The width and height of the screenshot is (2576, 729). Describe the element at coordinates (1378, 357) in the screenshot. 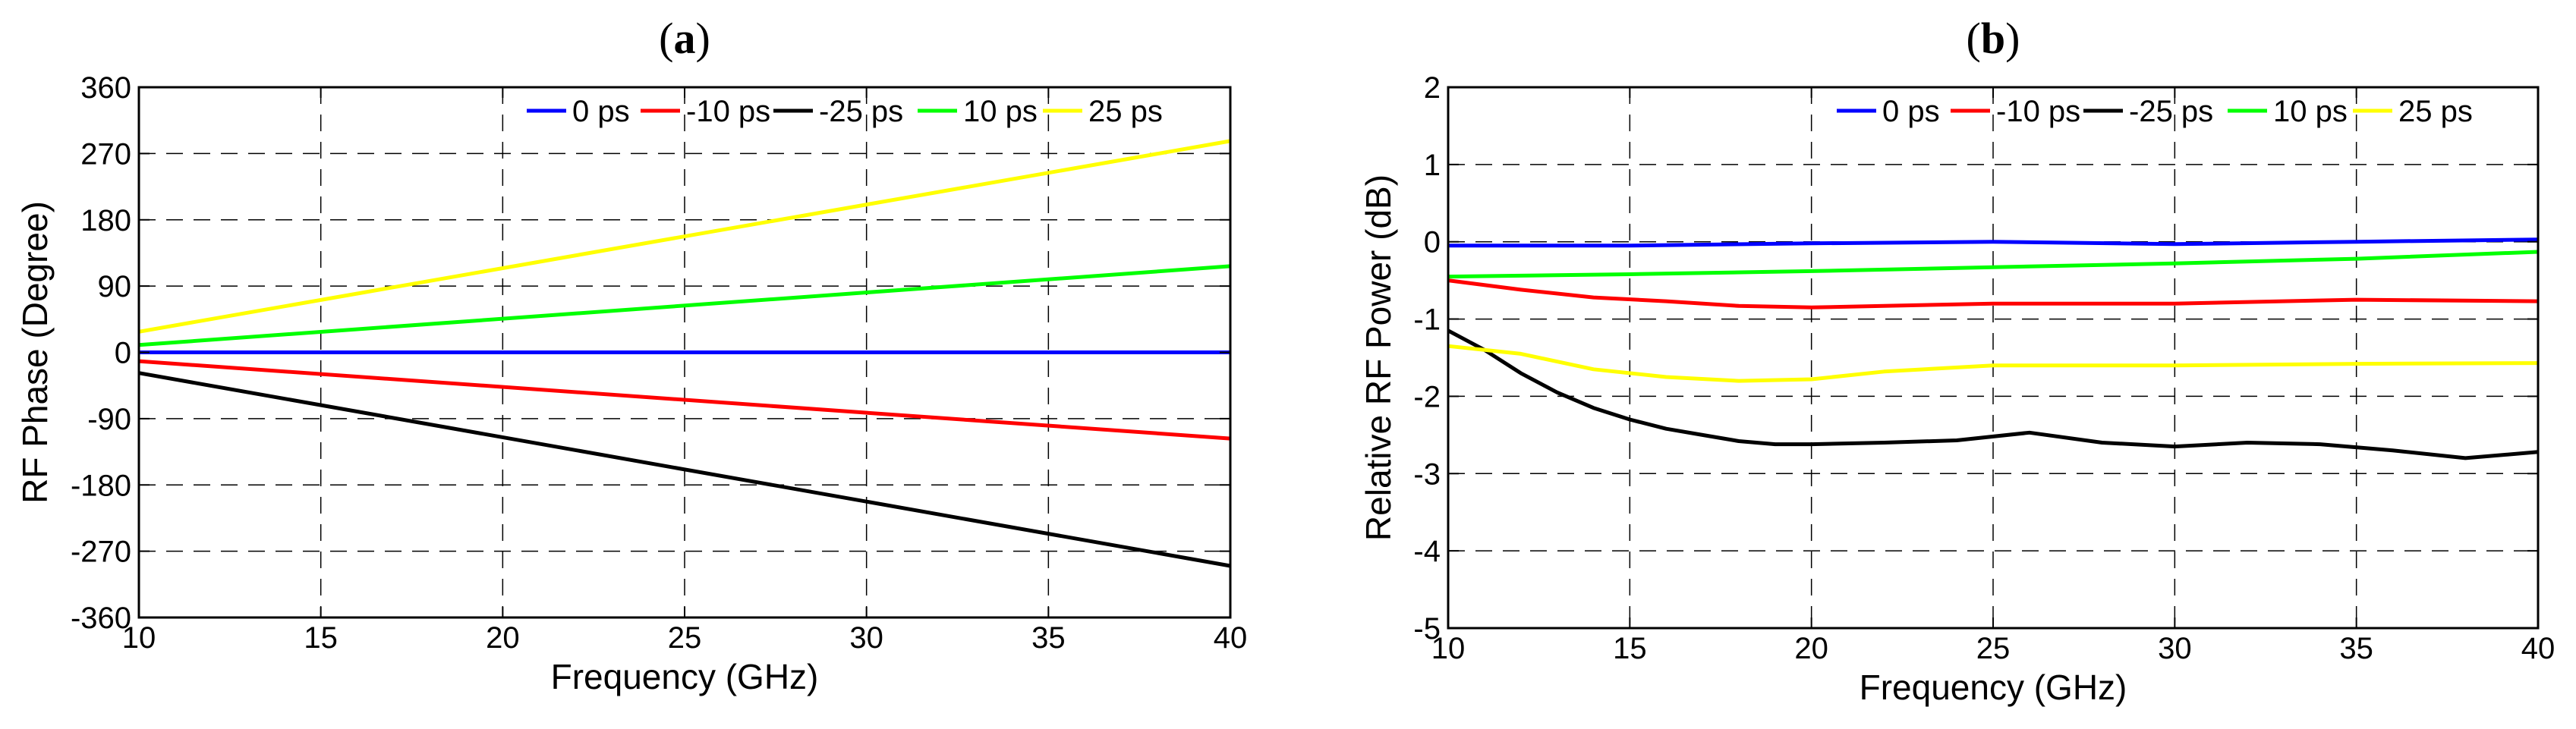

I see `y-axis-label: Relative RF Power (dB)` at that location.